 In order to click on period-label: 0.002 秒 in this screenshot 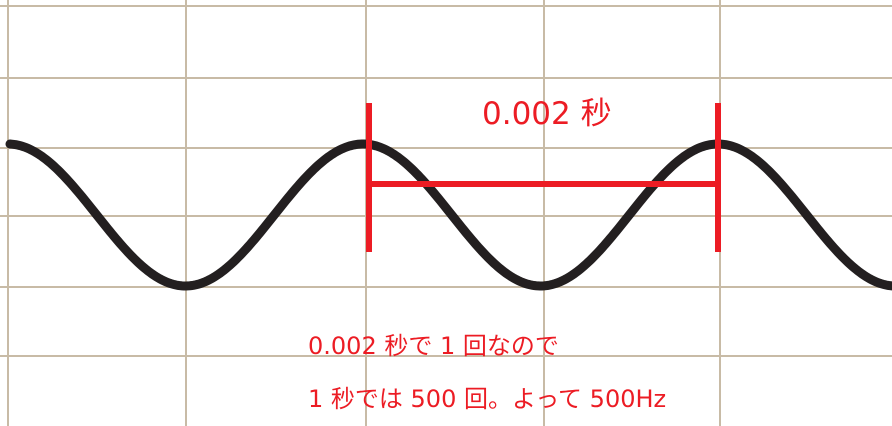, I will do `click(547, 114)`.